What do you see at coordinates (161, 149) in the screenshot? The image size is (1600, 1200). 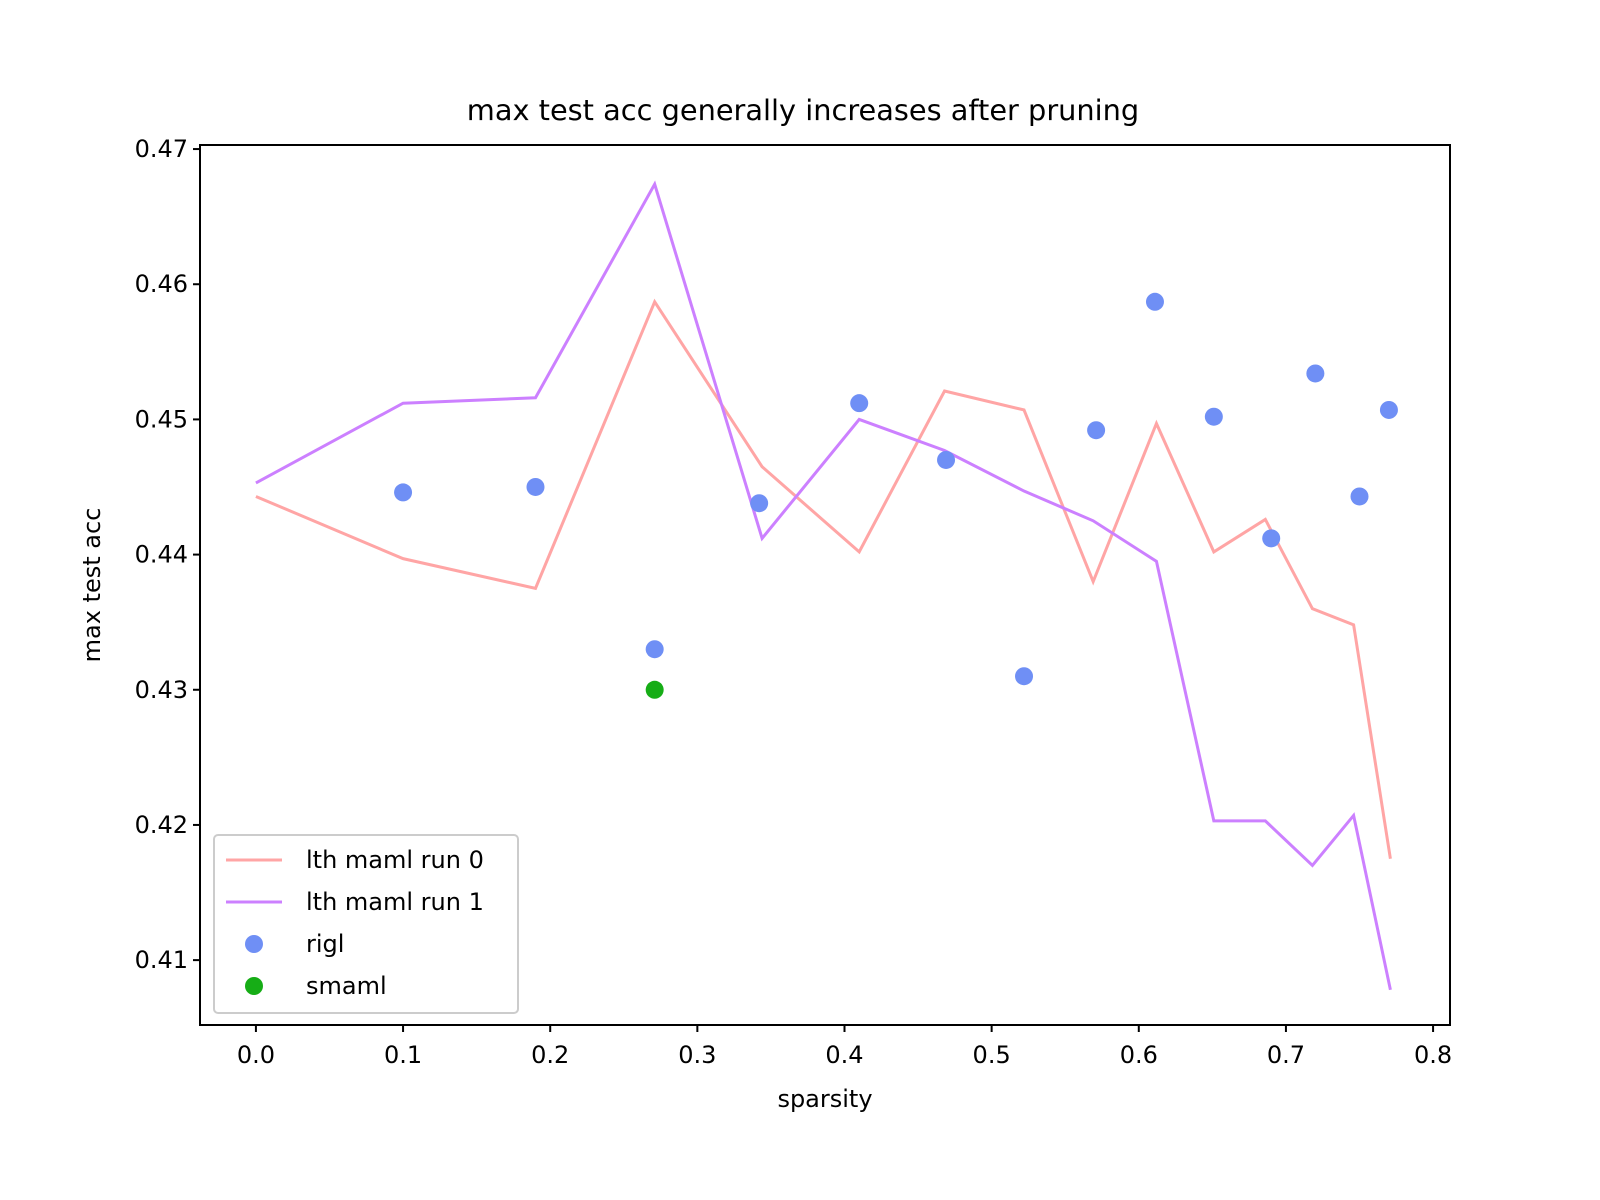 I see `y-tick-label: 0.47` at bounding box center [161, 149].